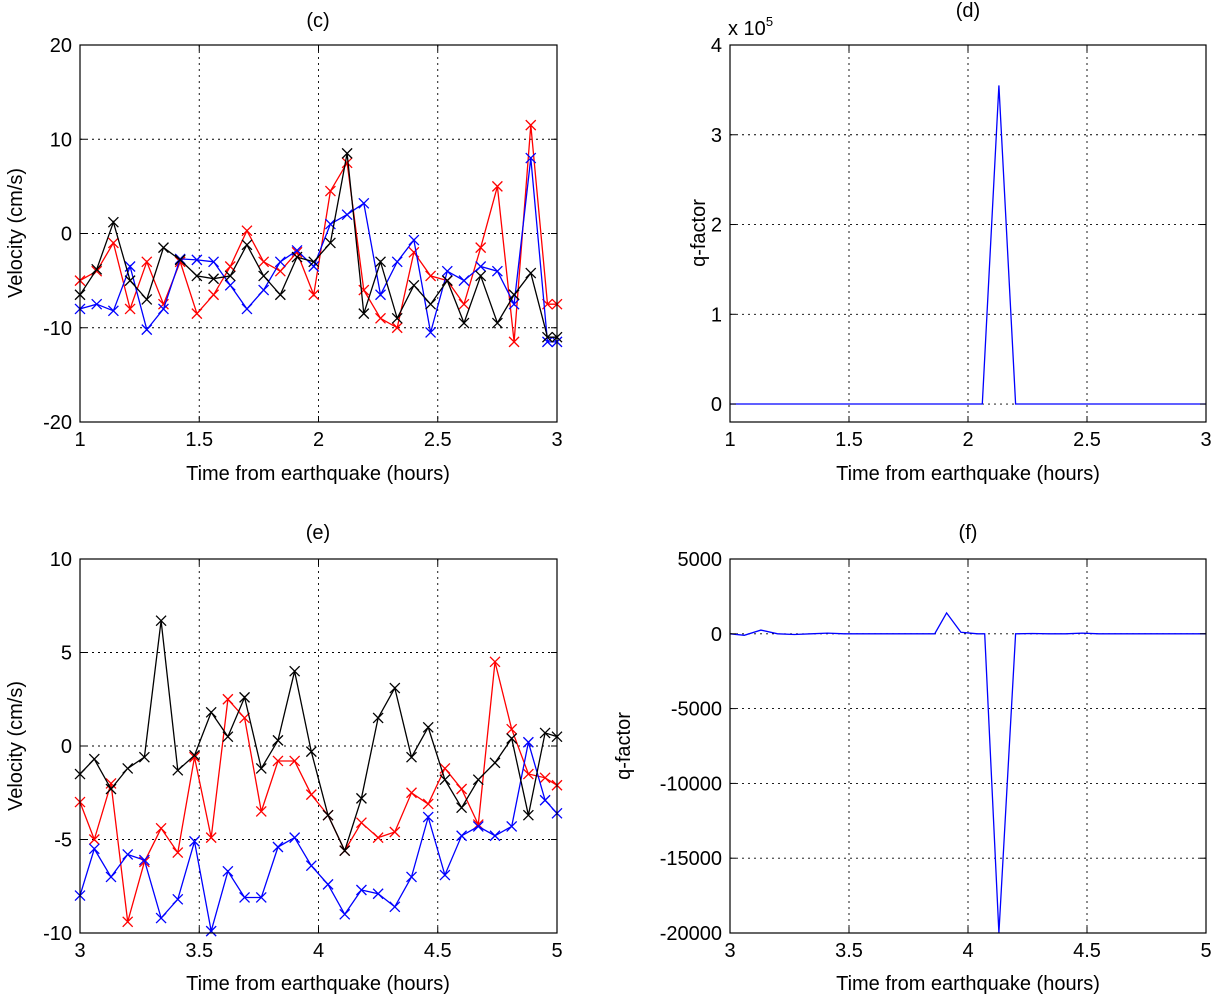 Image resolution: width=1211 pixels, height=1000 pixels. What do you see at coordinates (438, 440) in the screenshot?
I see `panel-c-x-tick-label: 2.5` at bounding box center [438, 440].